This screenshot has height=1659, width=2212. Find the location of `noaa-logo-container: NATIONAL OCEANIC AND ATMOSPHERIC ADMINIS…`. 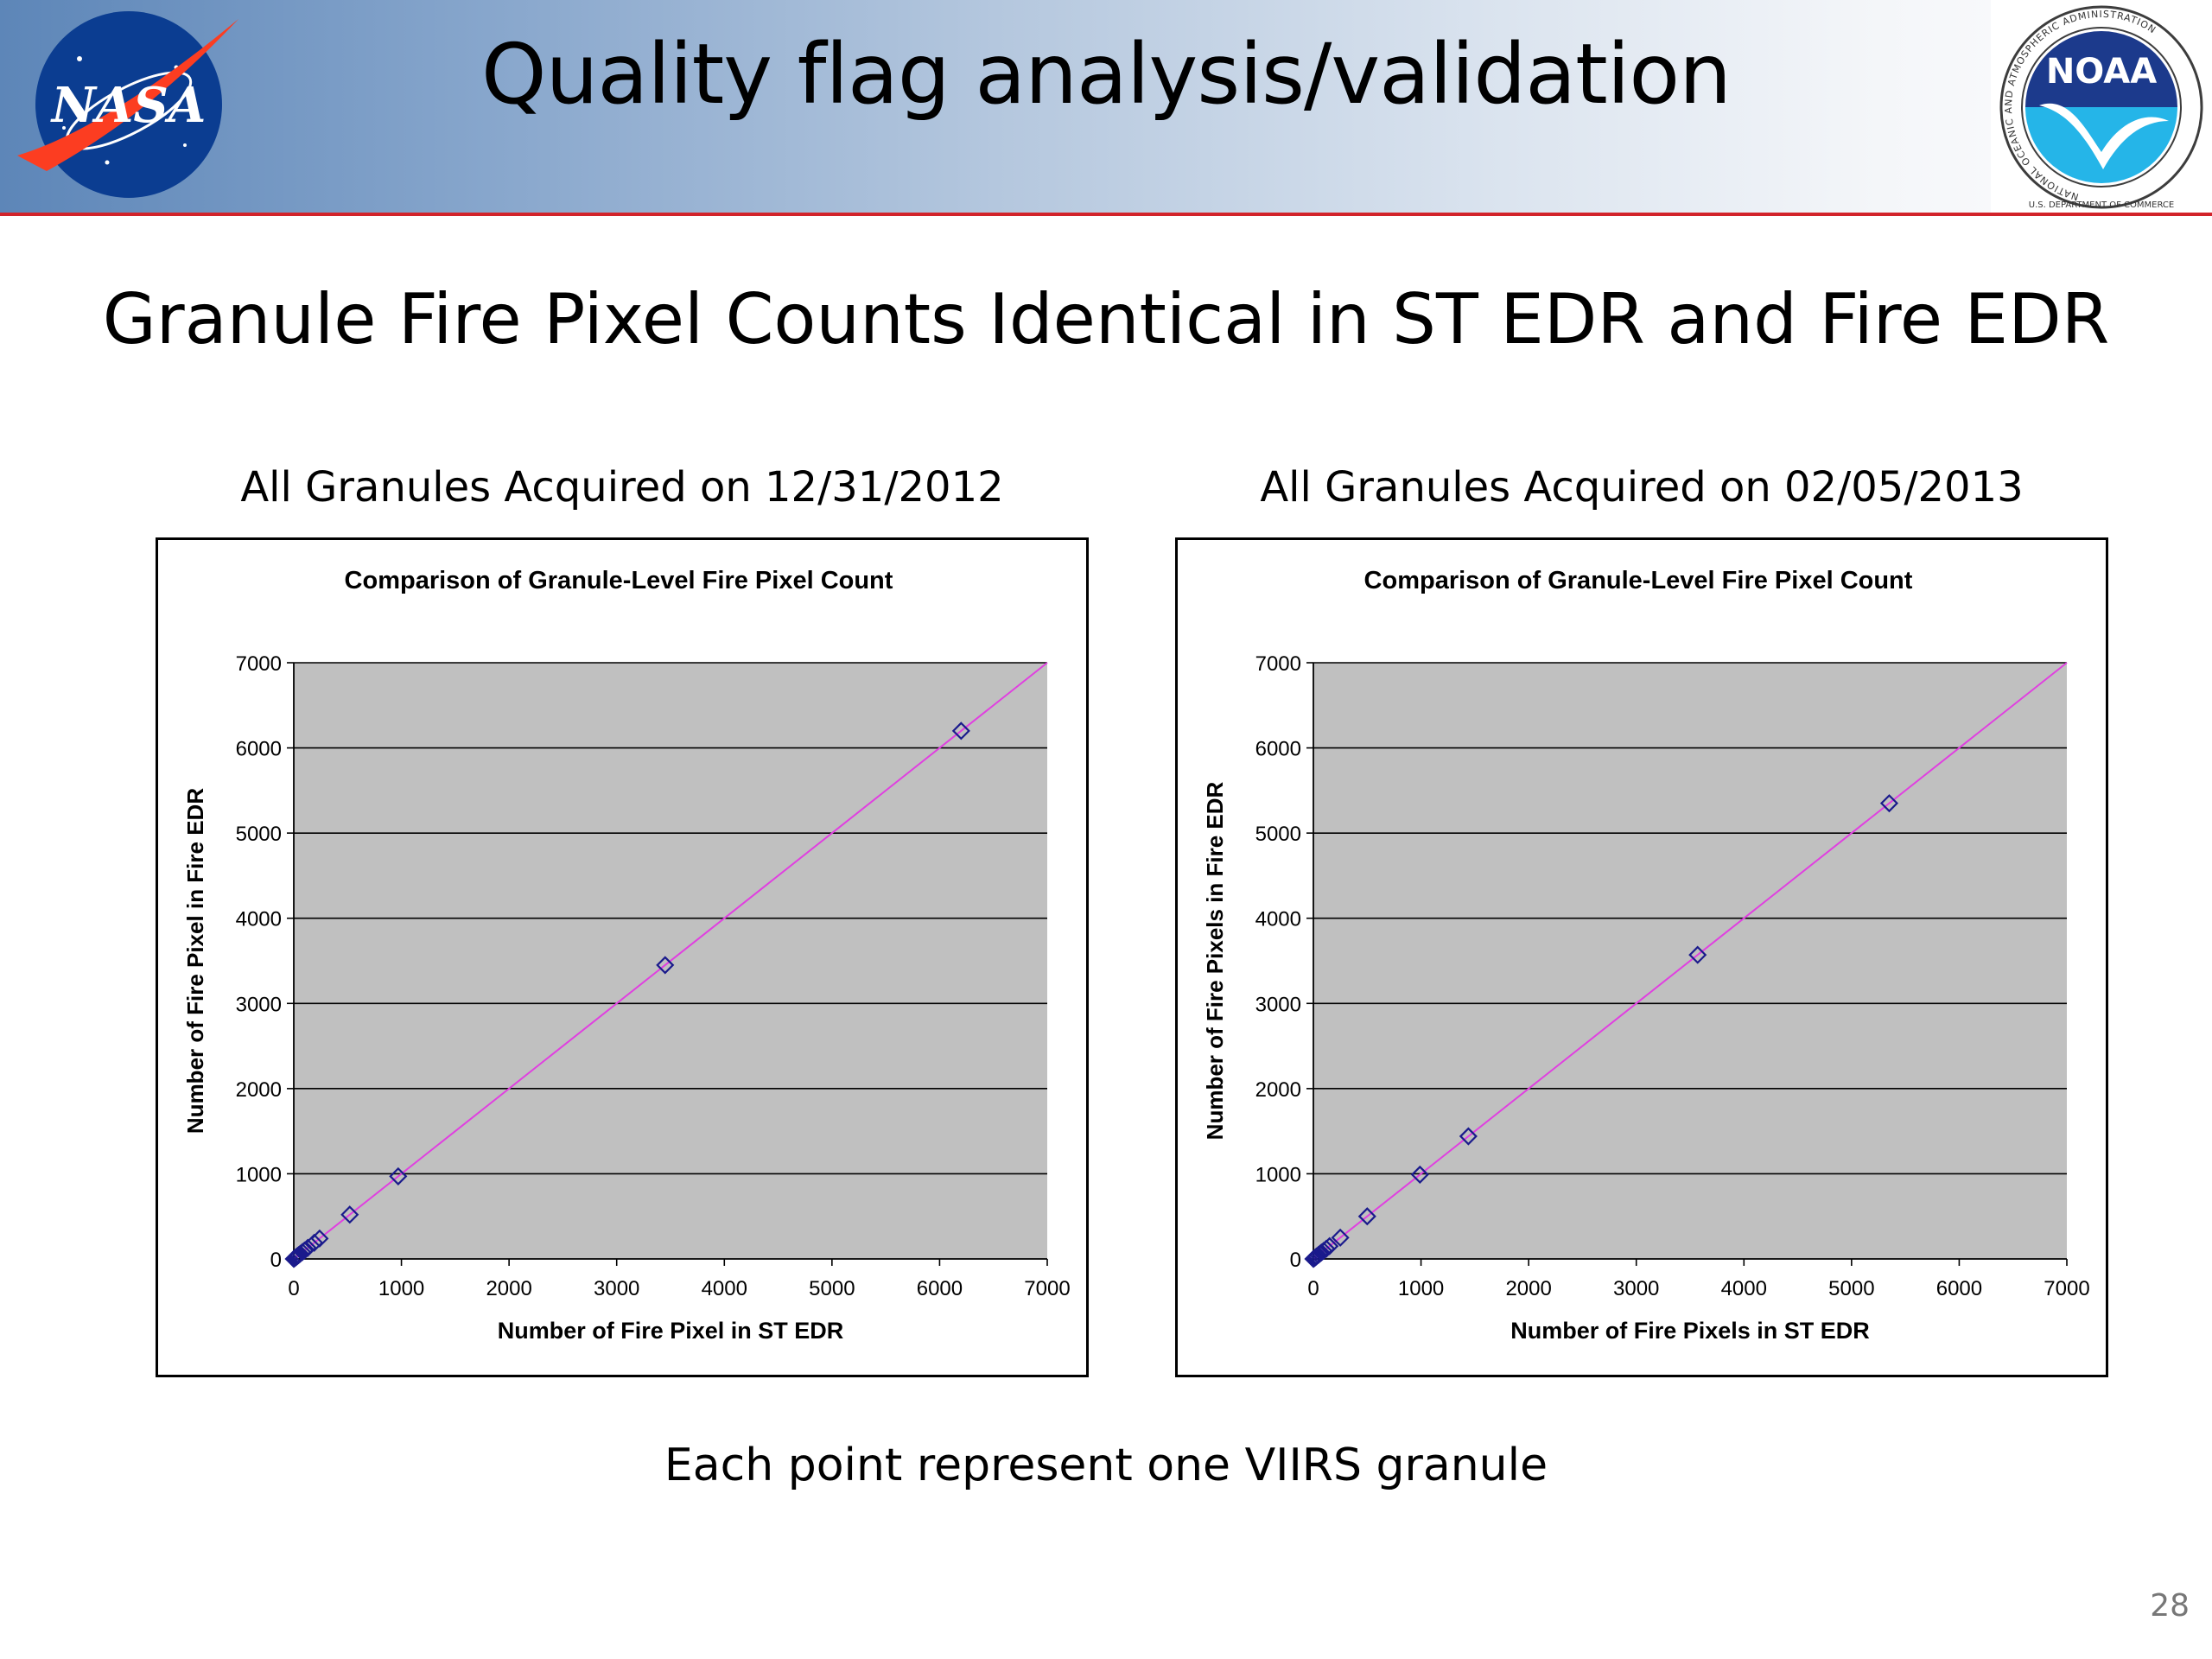

noaa-logo-container: NATIONAL OCEANIC AND ATMOSPHERIC ADMINIS… is located at coordinates (2101, 106).